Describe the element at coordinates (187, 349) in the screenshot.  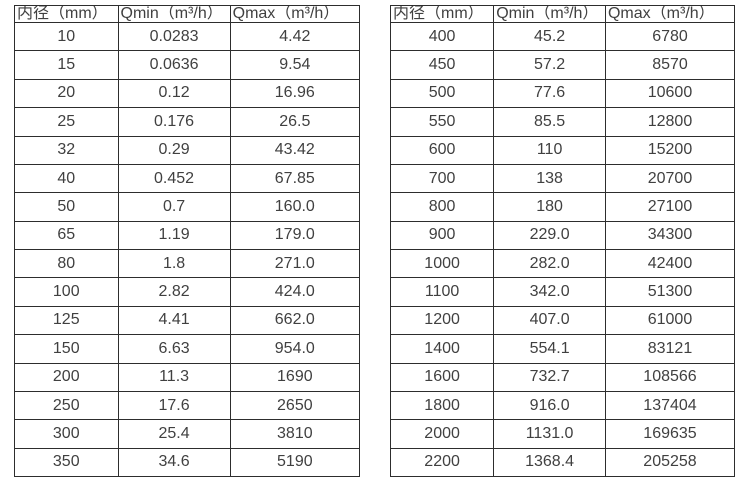
I see `table-row: 150 6.63 954.0` at that location.